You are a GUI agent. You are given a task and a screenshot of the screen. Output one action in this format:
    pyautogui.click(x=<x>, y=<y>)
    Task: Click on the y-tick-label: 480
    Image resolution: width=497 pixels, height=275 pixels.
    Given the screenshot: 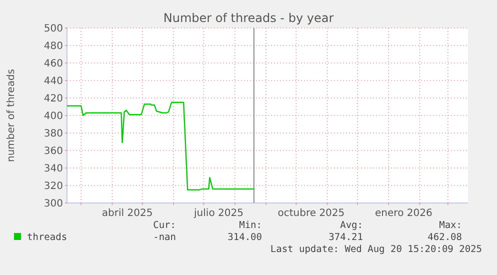 What is the action you would take?
    pyautogui.click(x=53, y=46)
    